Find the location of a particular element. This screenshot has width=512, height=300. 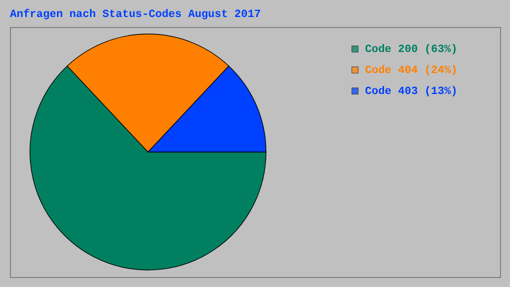

legend-label: Code 200 (63%) is located at coordinates (411, 50).